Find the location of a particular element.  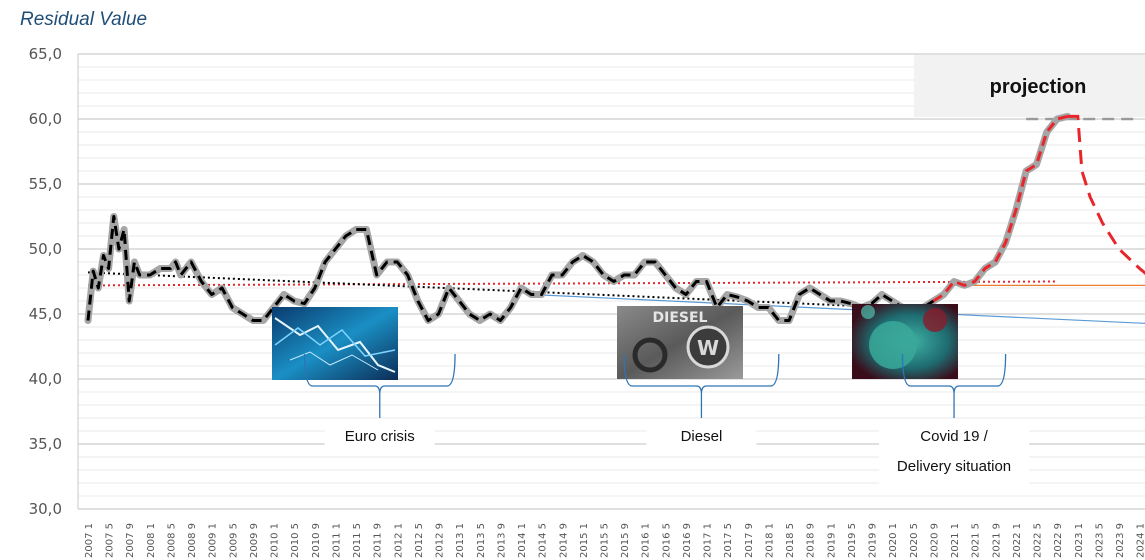

x-tick-label: 2022 1 is located at coordinates (1017, 540).